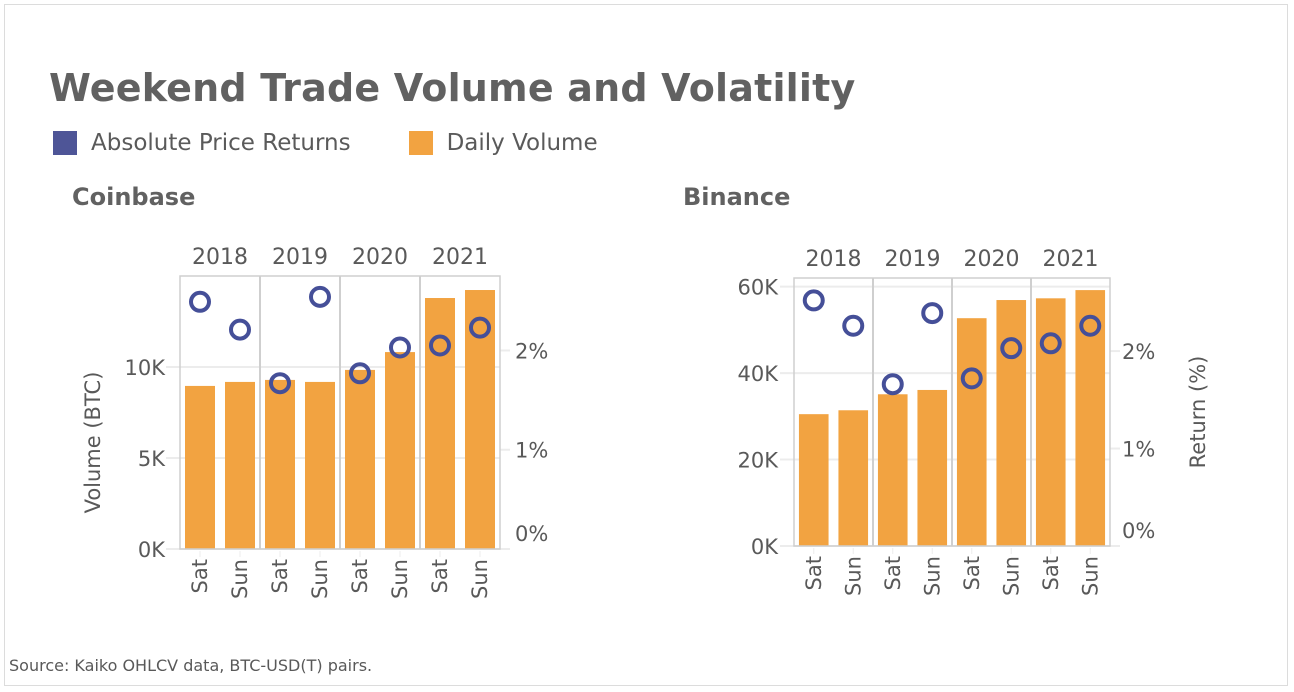 The height and width of the screenshot is (692, 1294). Describe the element at coordinates (420, 143) in the screenshot. I see `legend-swatch-volume` at that location.